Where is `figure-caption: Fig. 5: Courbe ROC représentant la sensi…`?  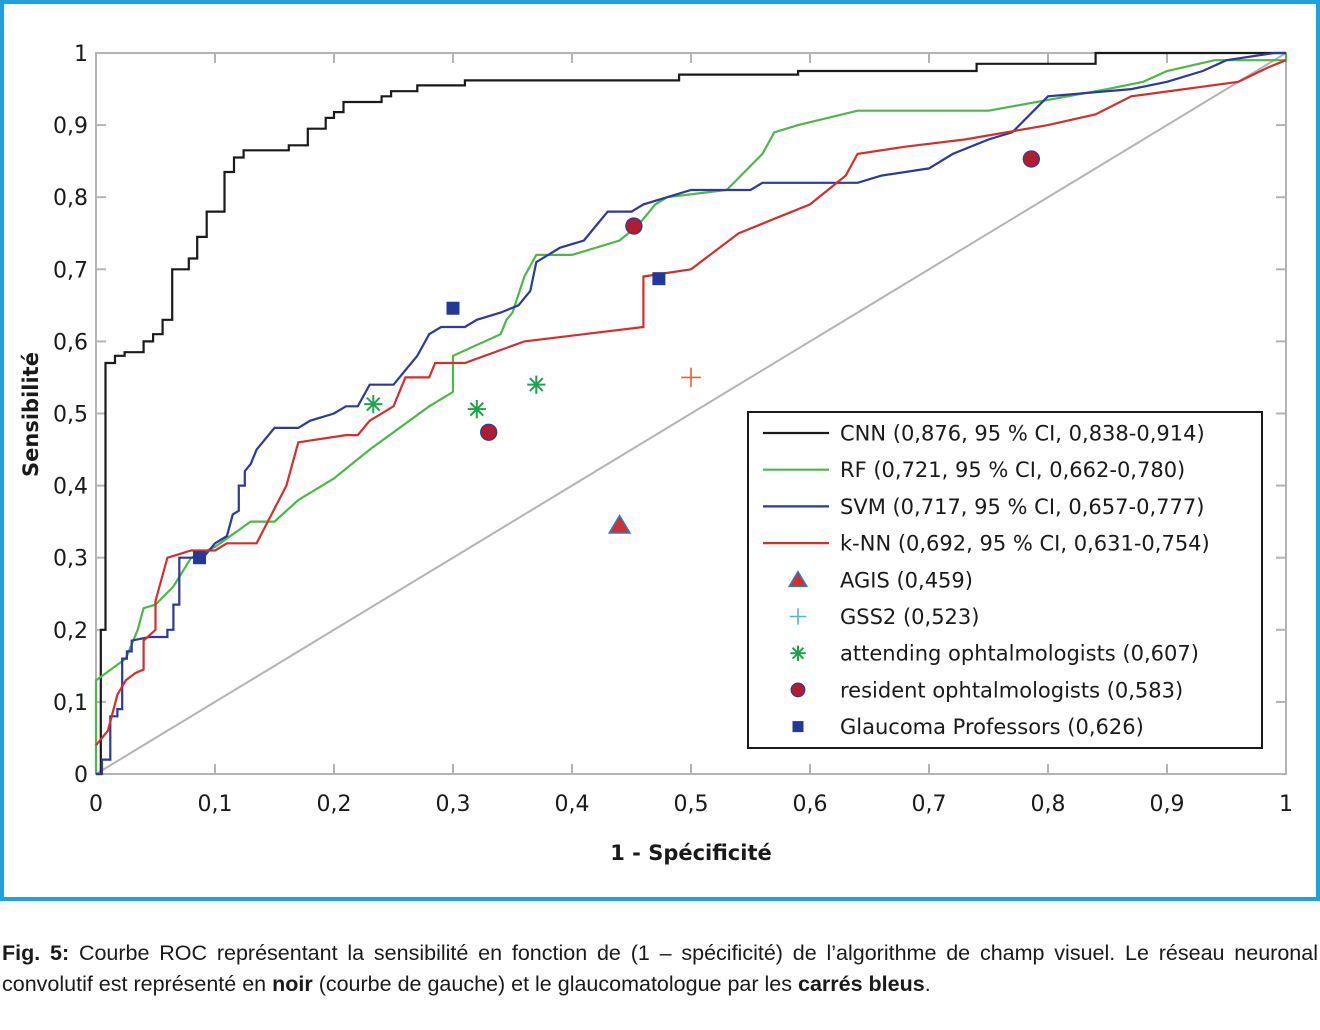
figure-caption: Fig. 5: Courbe ROC représentant la sensi… is located at coordinates (660, 969).